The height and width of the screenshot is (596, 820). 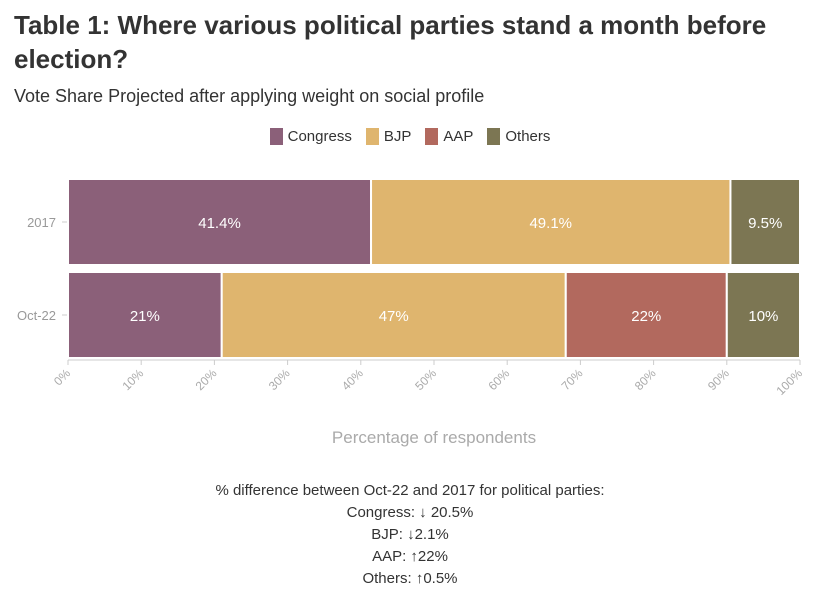 What do you see at coordinates (219, 223) in the screenshot?
I see `data-label-congress-2017: 41.4%` at bounding box center [219, 223].